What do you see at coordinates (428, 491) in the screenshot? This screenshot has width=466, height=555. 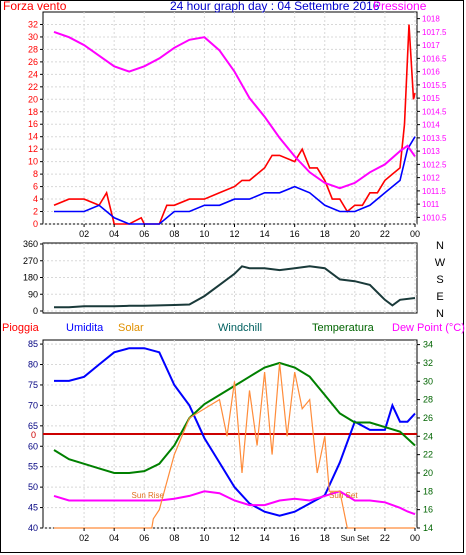 I see `right-tick-label: 18` at bounding box center [428, 491].